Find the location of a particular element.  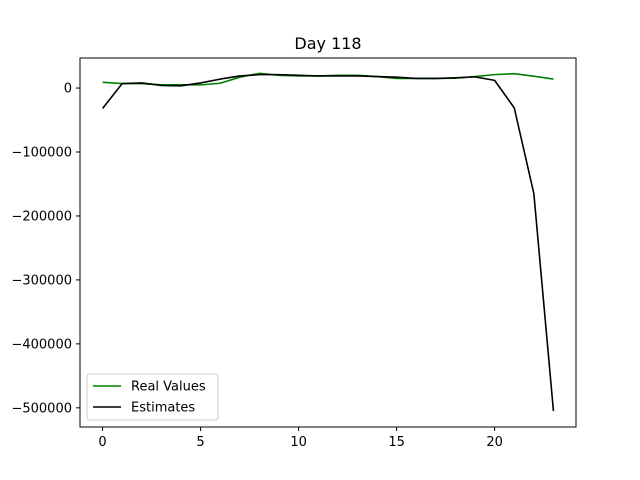

x-tick-label: 15 is located at coordinates (396, 442).